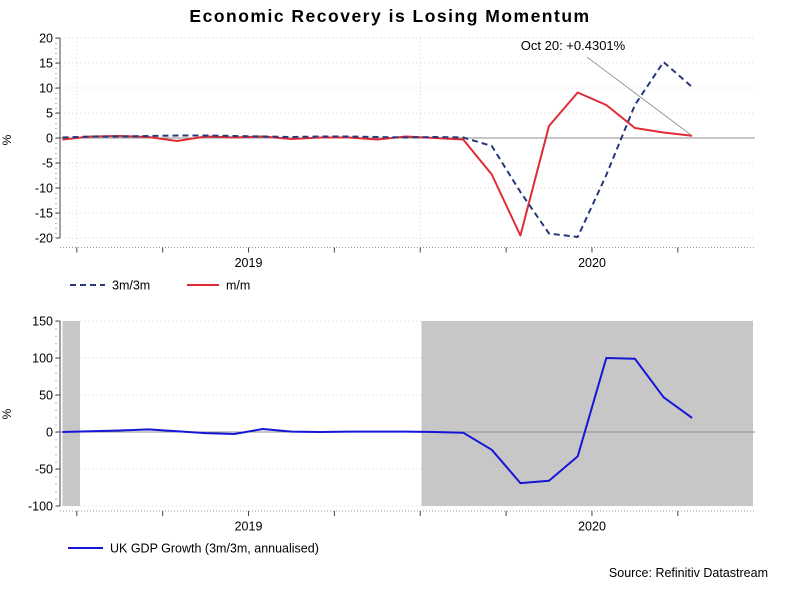 The height and width of the screenshot is (595, 785). I want to click on bottom-y-tick-label: 100, so click(42, 359).